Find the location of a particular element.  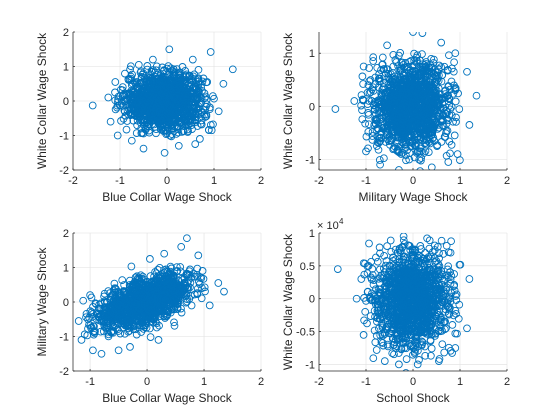

x-tick-label: 0 is located at coordinates (167, 181).